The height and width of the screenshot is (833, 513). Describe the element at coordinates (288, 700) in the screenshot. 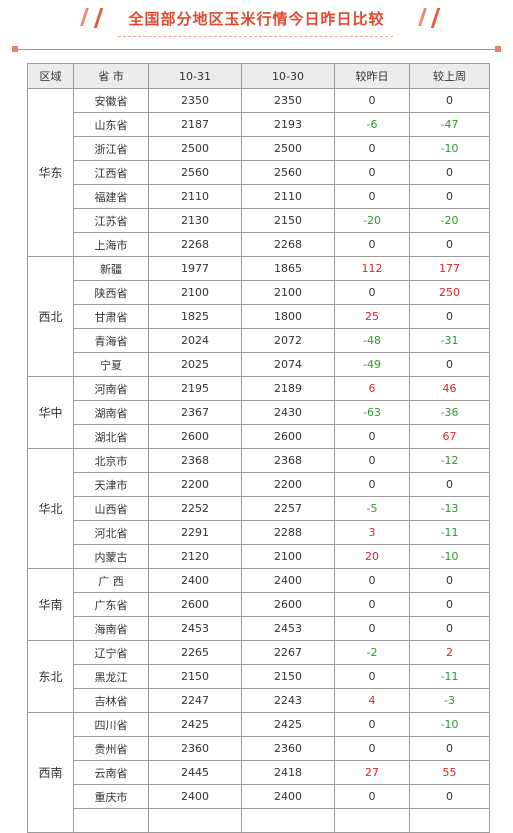

I see `price-yesterday-cell: 2243` at that location.